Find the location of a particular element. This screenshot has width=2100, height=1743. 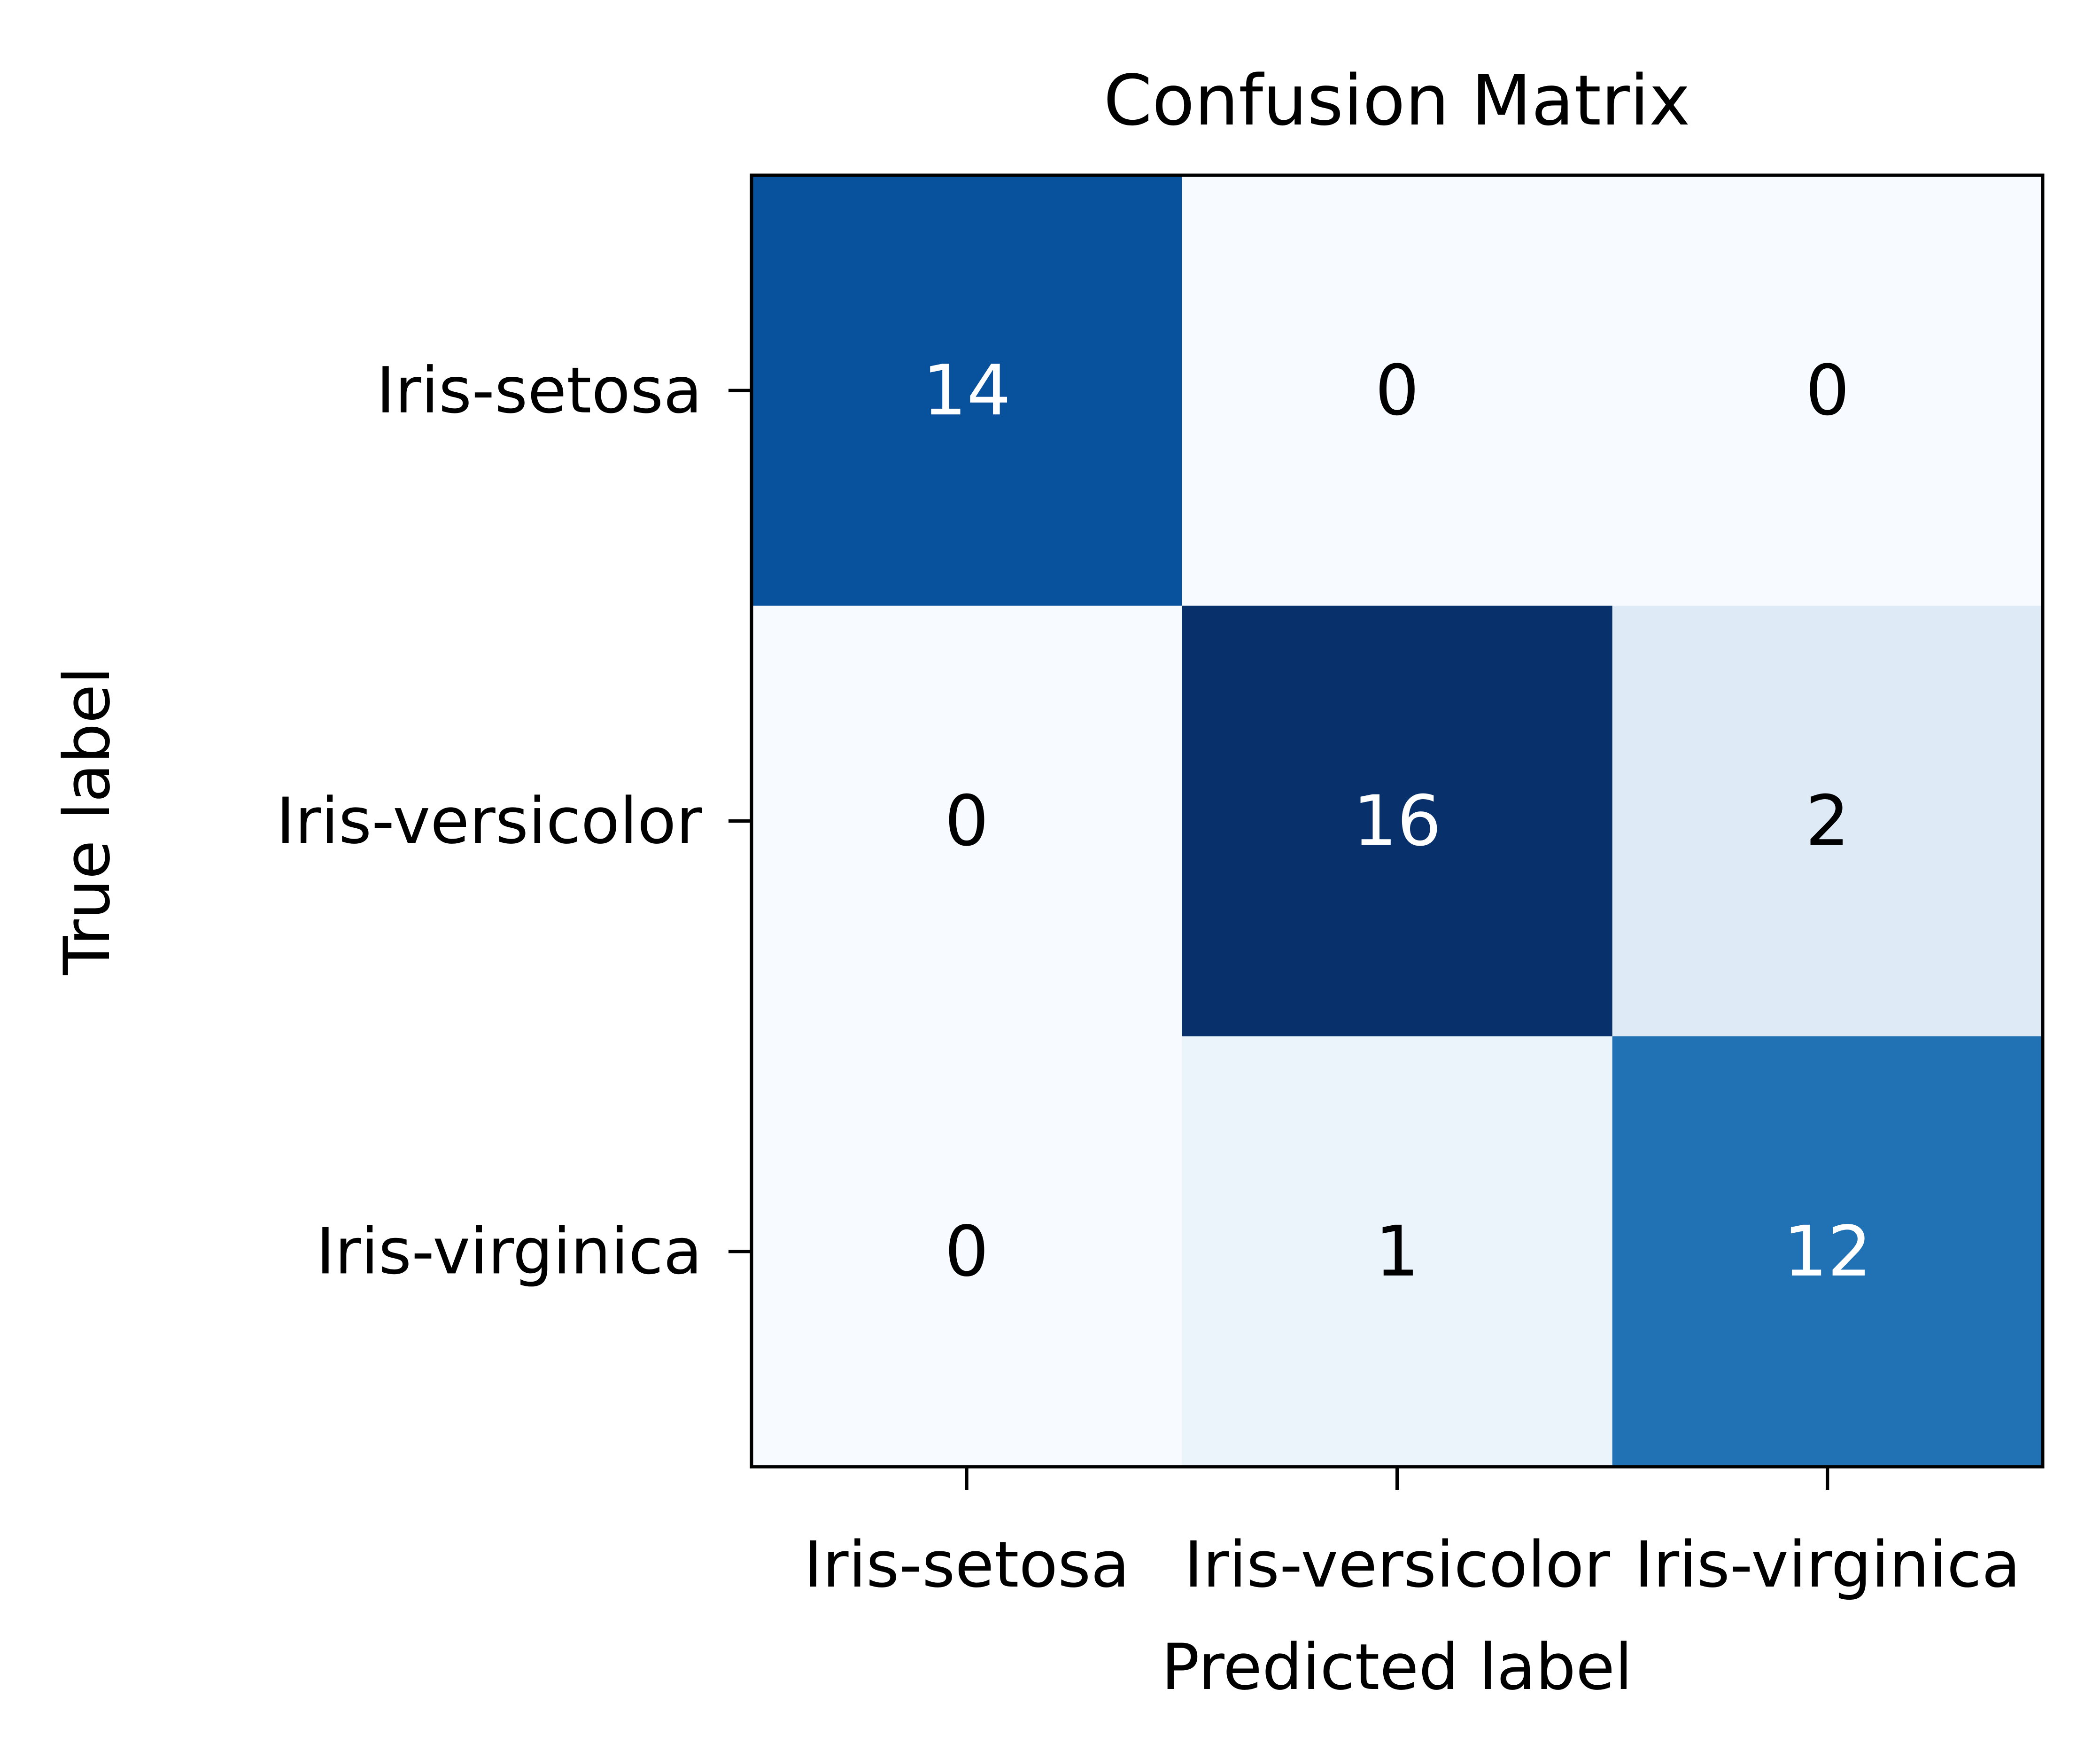

y-tick-label: Iris-setosa is located at coordinates (539, 391).